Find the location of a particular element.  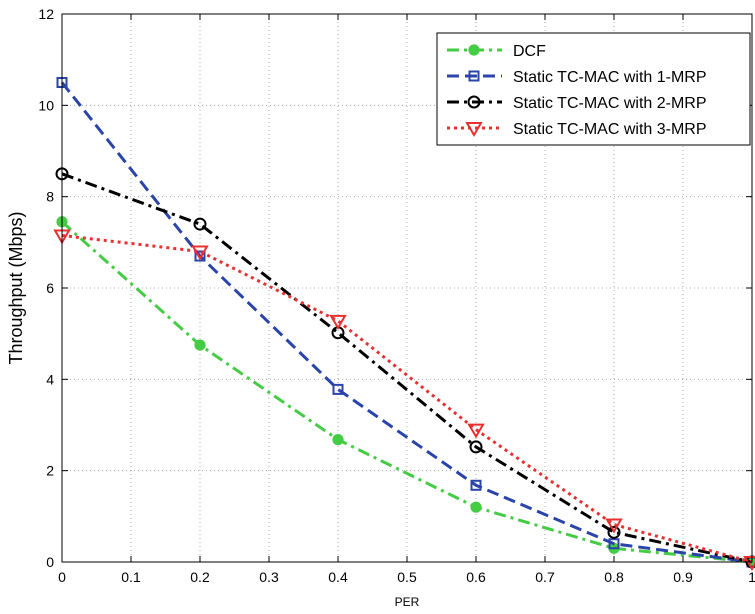

y-tick-label: 6 is located at coordinates (50, 288).